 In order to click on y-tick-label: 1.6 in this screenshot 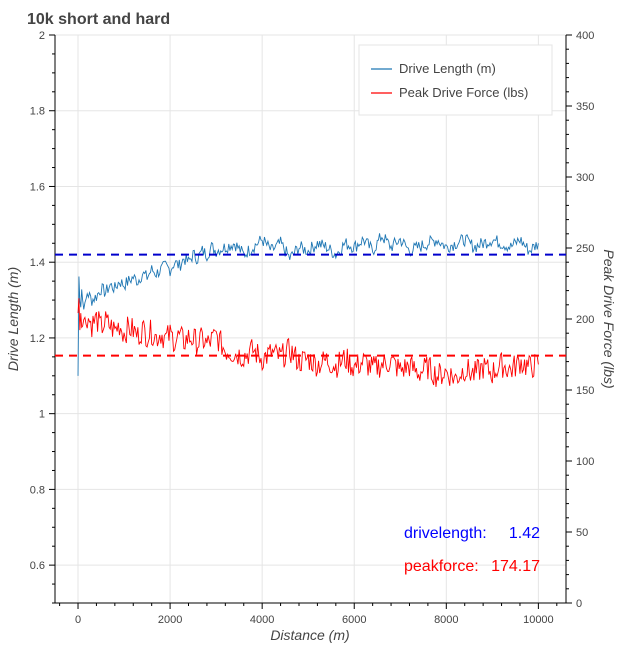, I will do `click(37, 187)`.